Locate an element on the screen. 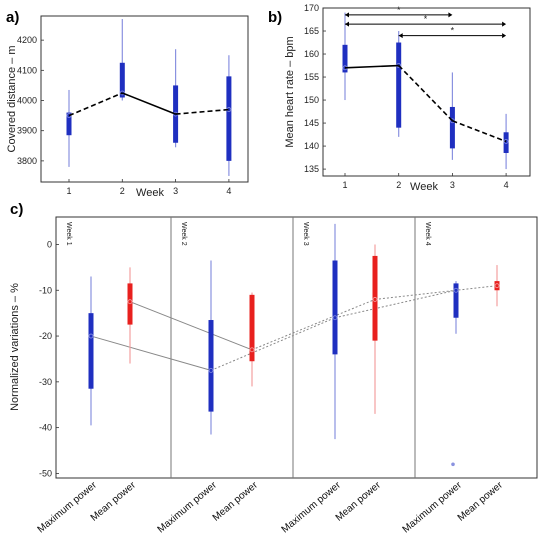 This screenshot has height=550, width=544. panel-a-letter: a) is located at coordinates (12, 17).